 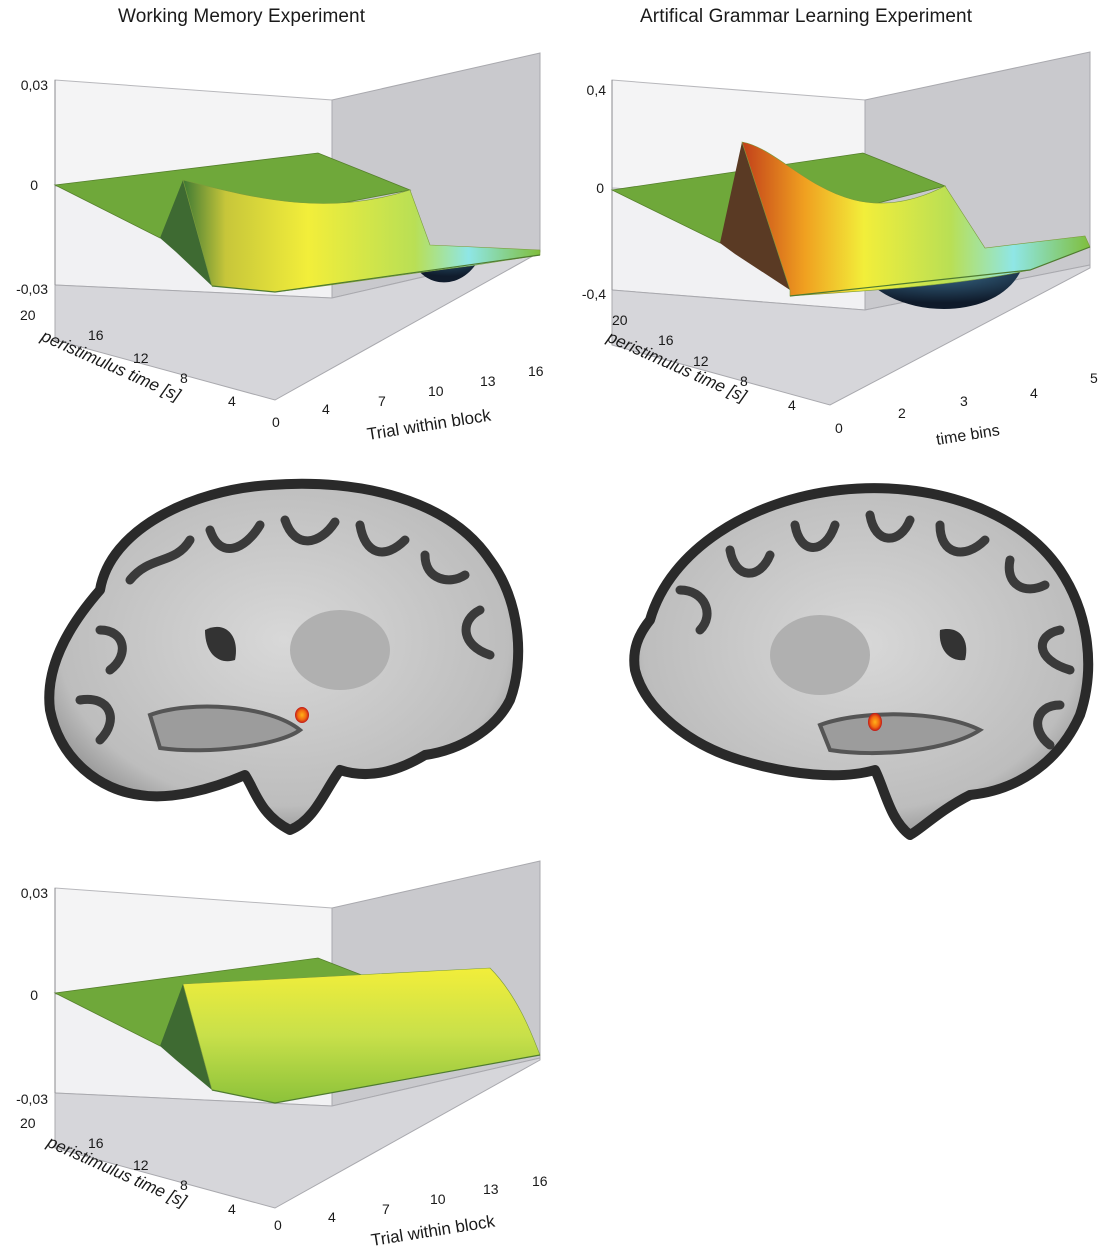 I want to click on brain-slice-right, so click(x=861, y=661).